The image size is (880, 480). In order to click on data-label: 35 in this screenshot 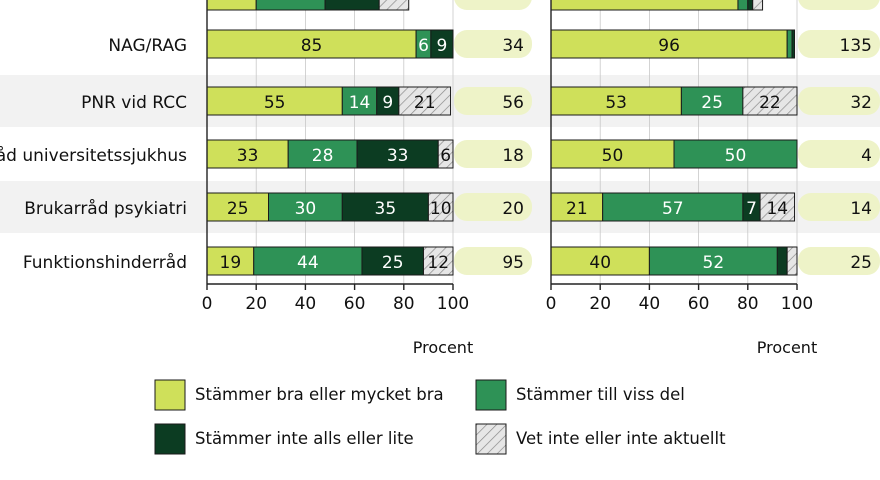, I will do `click(386, 209)`.